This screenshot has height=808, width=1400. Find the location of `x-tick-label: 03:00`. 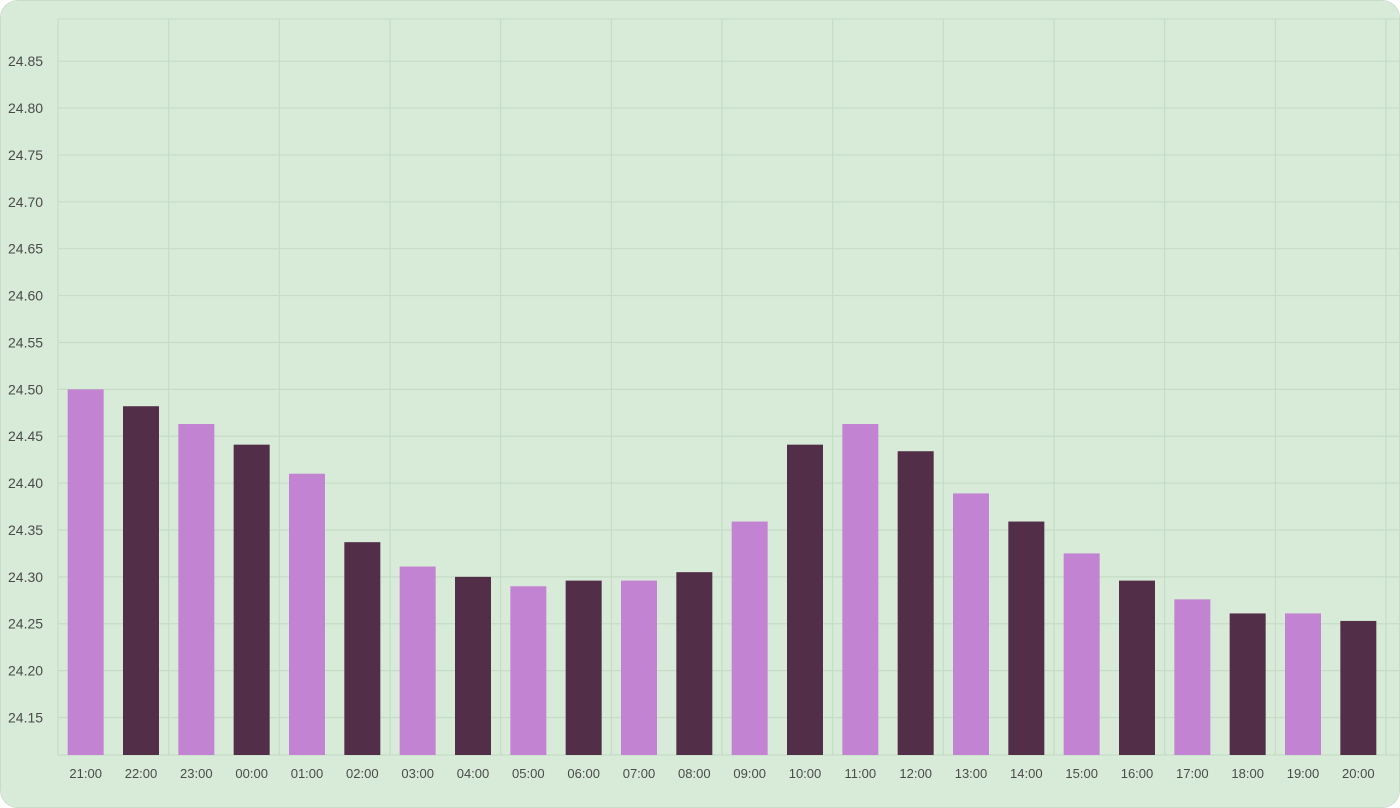

x-tick-label: 03:00 is located at coordinates (417, 773).